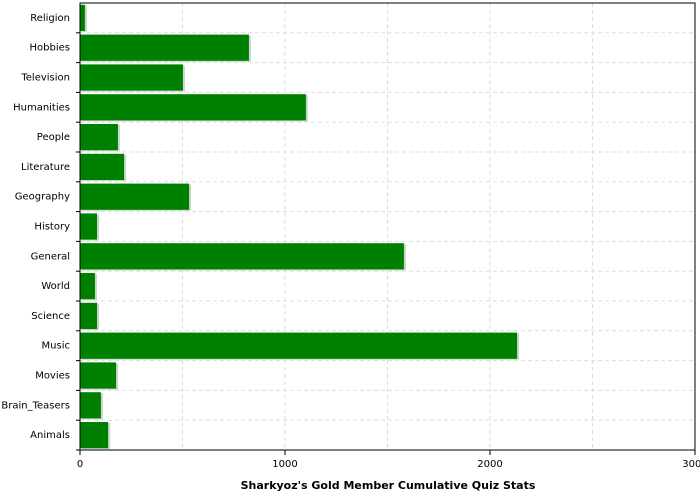  Describe the element at coordinates (55, 286) in the screenshot. I see `y-tick-label: World` at that location.